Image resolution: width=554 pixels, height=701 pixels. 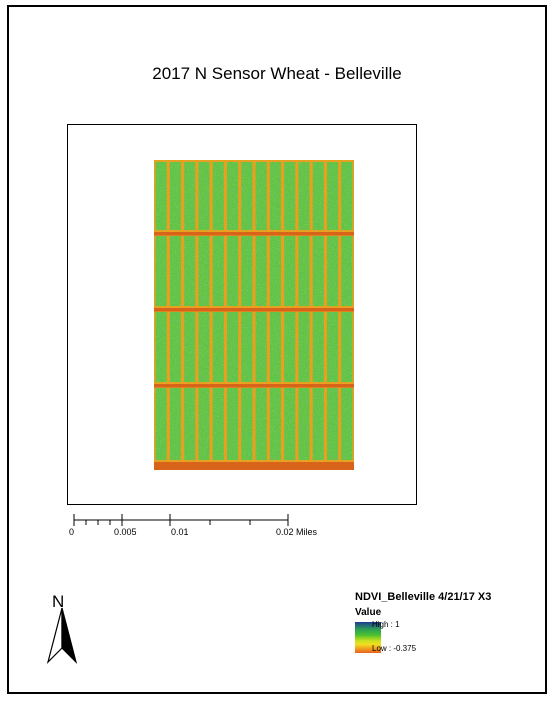 I want to click on north-arrow-icon, so click(x=62, y=635).